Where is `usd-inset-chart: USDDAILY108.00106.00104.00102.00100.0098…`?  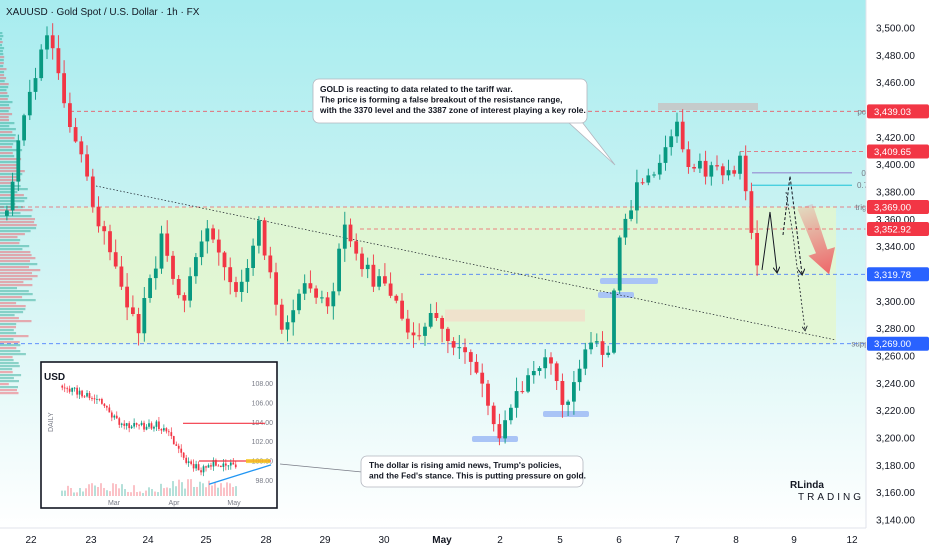
usd-inset-chart: USDDAILY108.00106.00104.00102.00100.0098… is located at coordinates (159, 435).